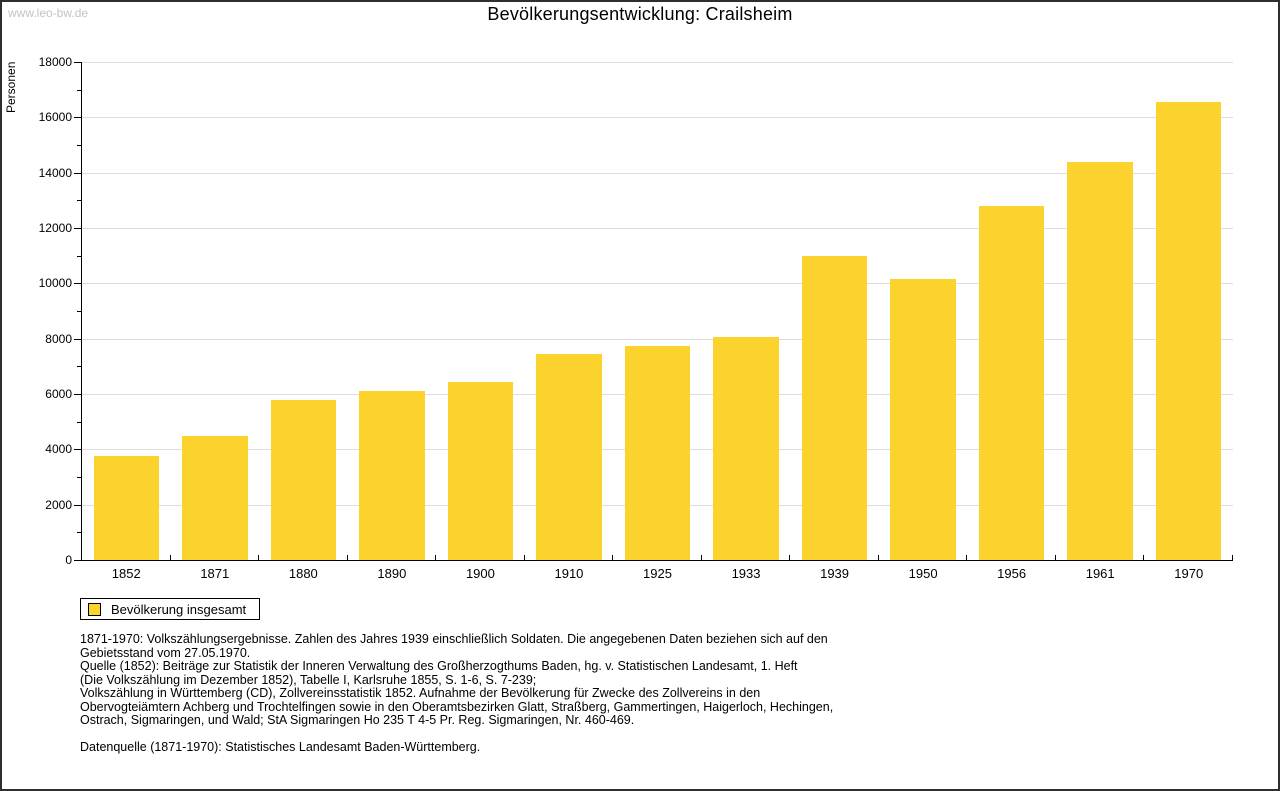 Image resolution: width=1280 pixels, height=791 pixels. What do you see at coordinates (58, 449) in the screenshot?
I see `y-tick-label: 4000` at bounding box center [58, 449].